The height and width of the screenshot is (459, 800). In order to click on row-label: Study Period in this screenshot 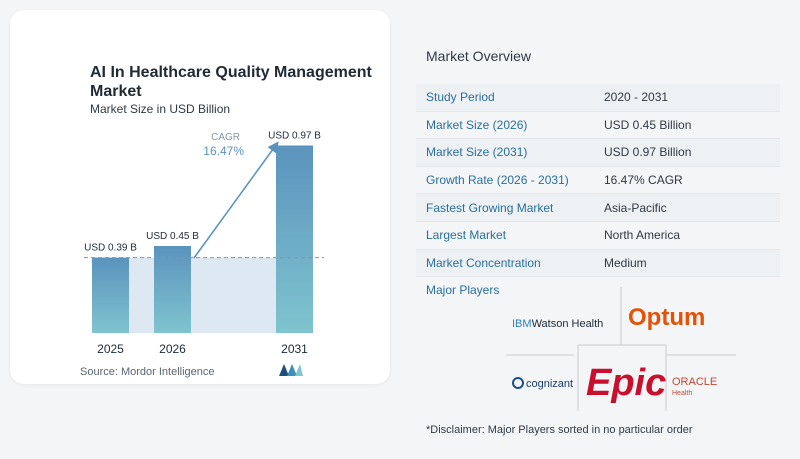, I will do `click(460, 97)`.